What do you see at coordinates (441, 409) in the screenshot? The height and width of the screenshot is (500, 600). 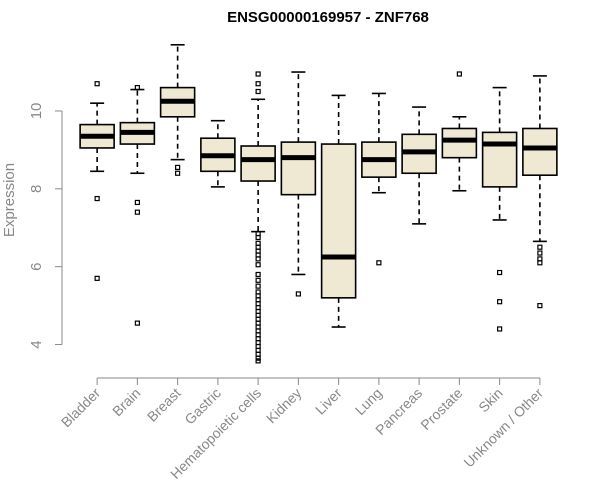 I see `x-tick-label: Prostate` at bounding box center [441, 409].